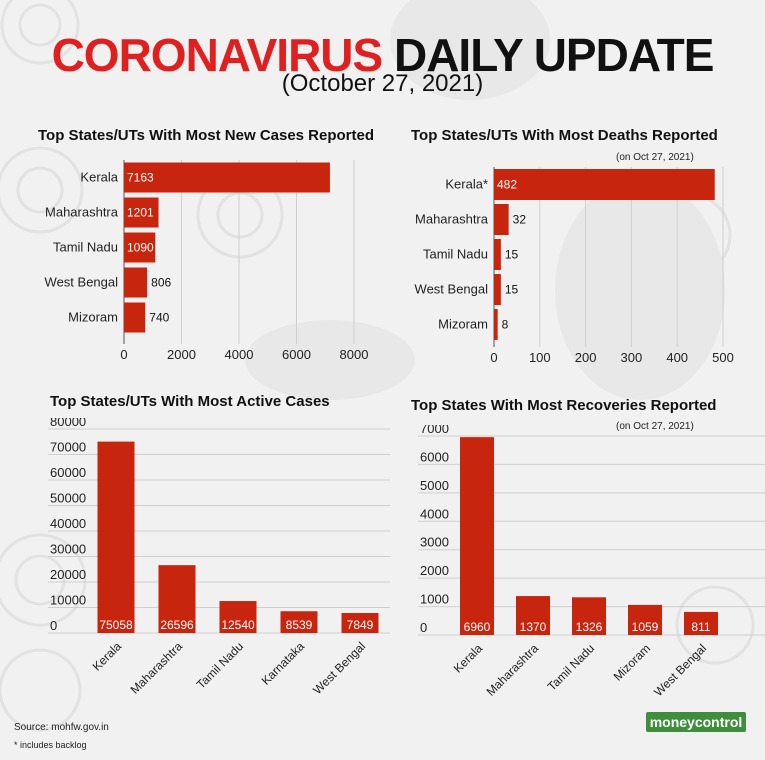 The height and width of the screenshot is (760, 765). What do you see at coordinates (177, 625) in the screenshot?
I see `data-label: 26596` at bounding box center [177, 625].